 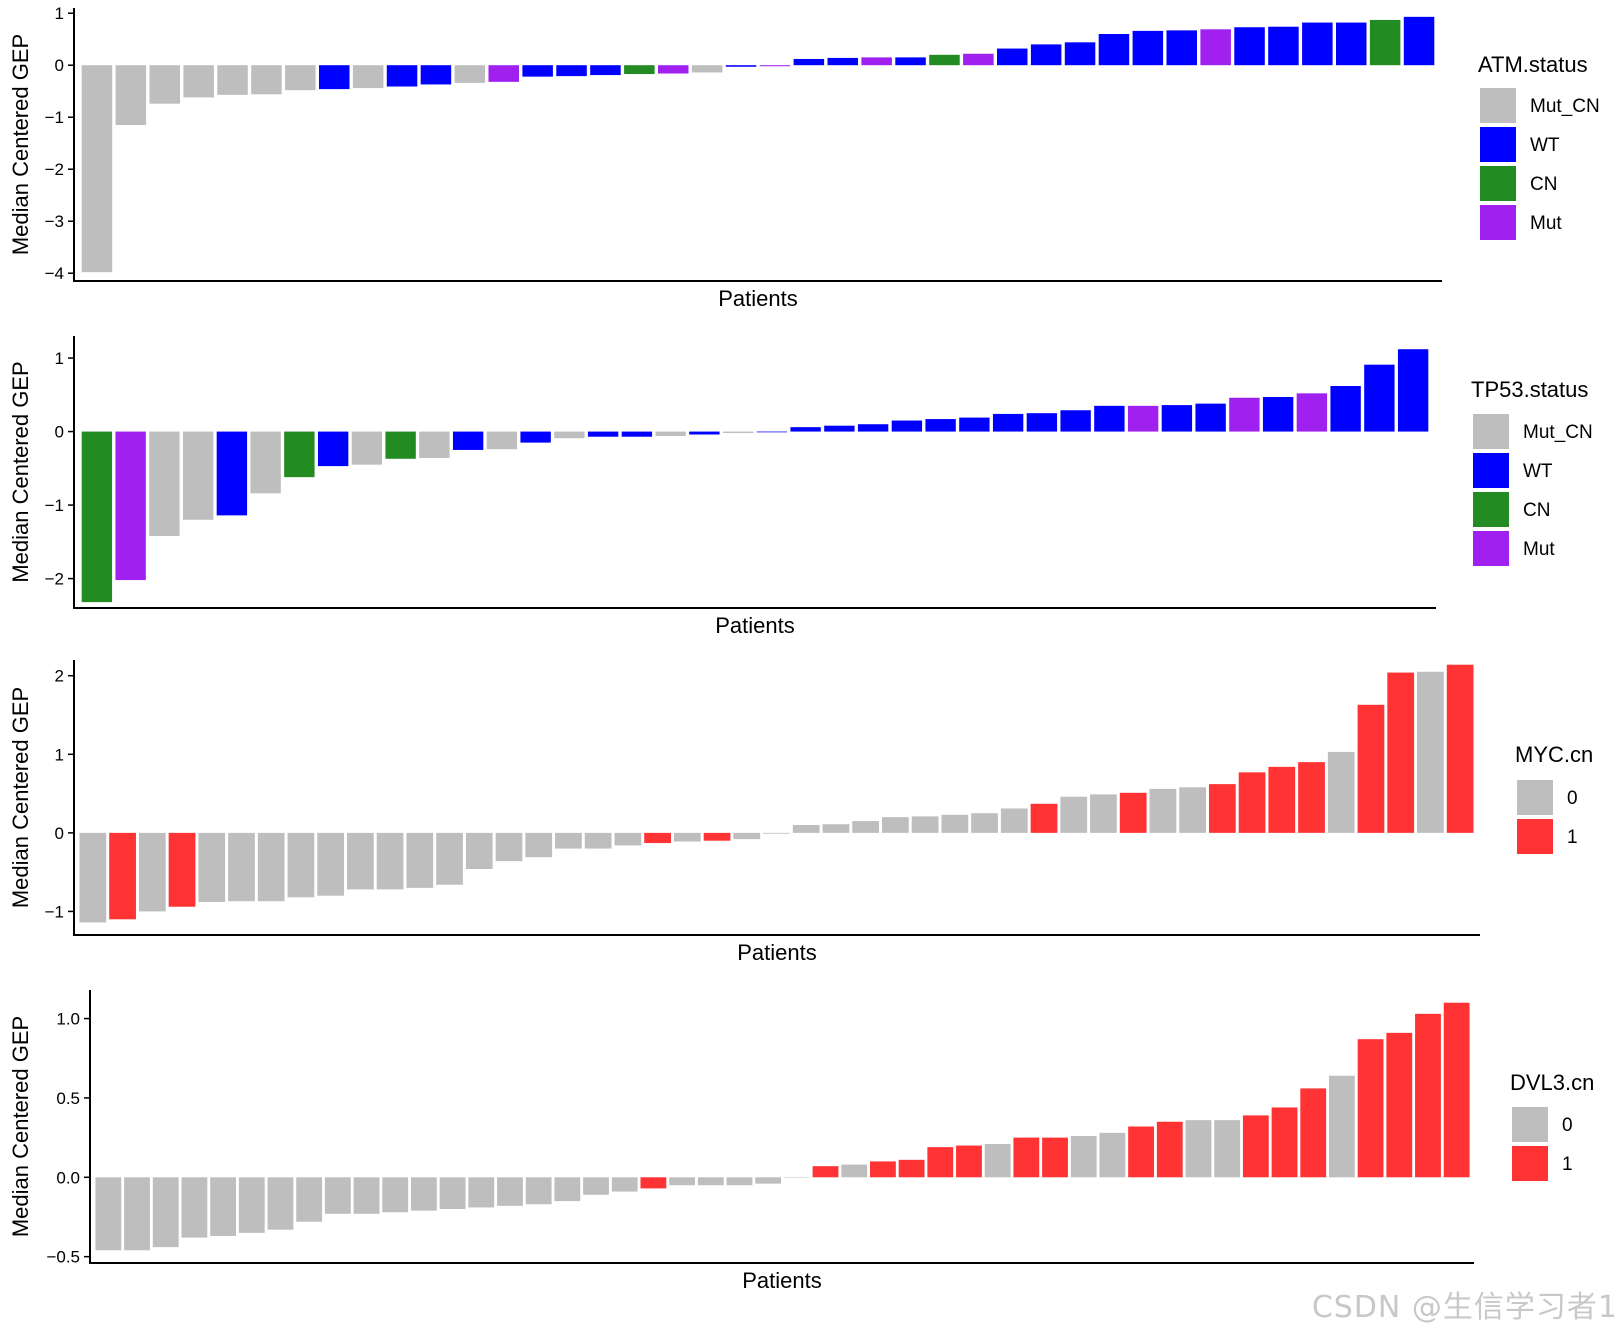 I want to click on y-axis-title: Median Centered GEP, so click(x=20, y=471).